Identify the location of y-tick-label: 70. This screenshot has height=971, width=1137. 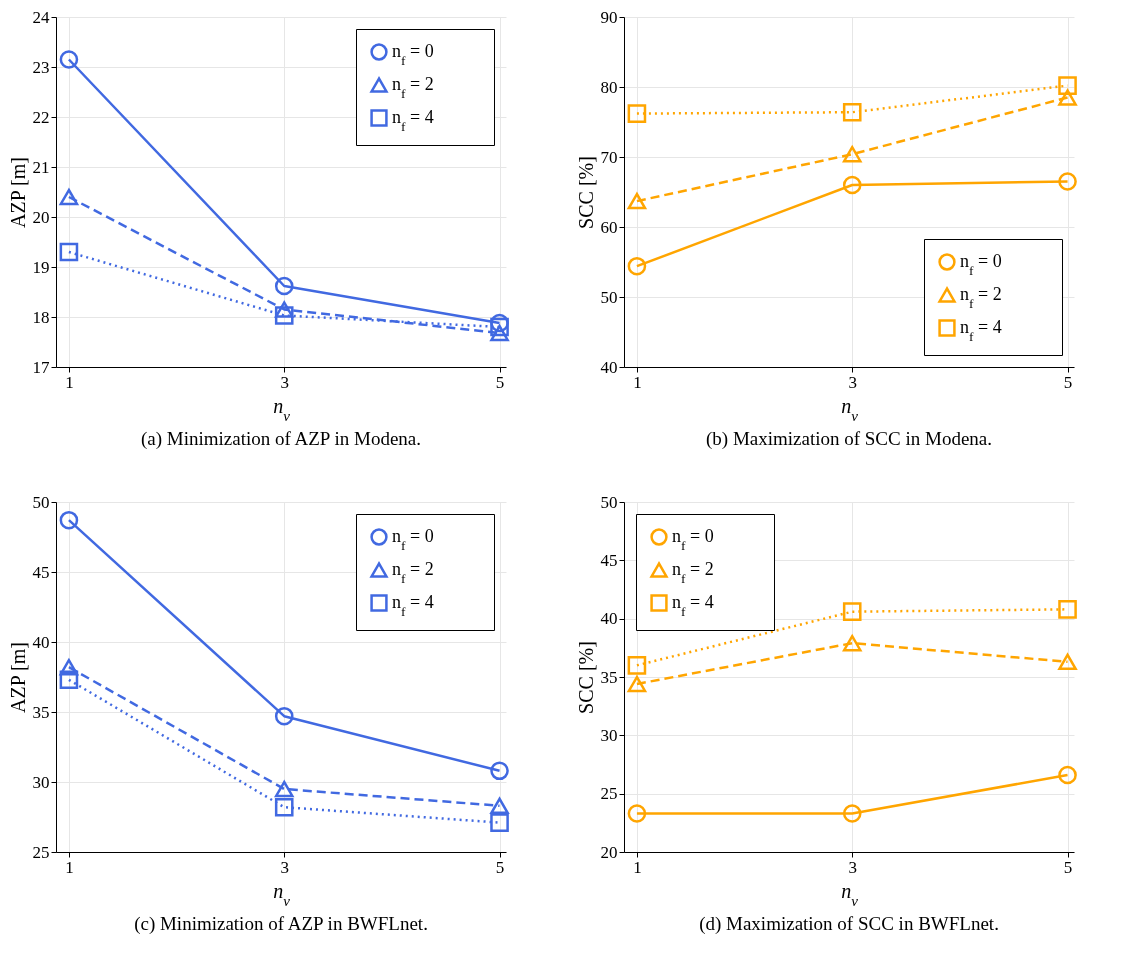
(609, 157).